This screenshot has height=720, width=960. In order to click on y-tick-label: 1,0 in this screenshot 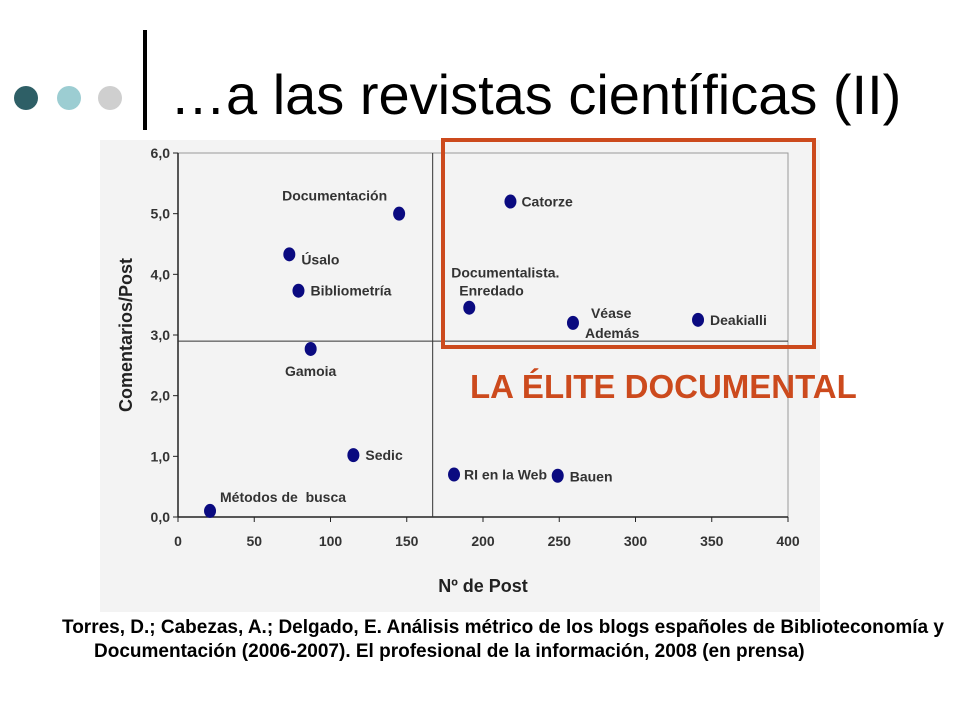, I will do `click(161, 456)`.